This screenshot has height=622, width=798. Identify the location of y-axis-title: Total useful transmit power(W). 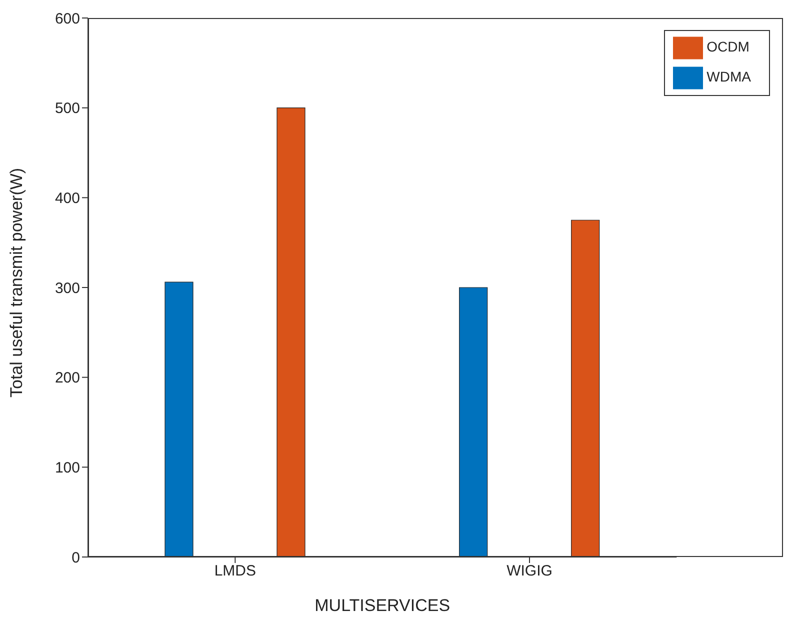
(16, 283).